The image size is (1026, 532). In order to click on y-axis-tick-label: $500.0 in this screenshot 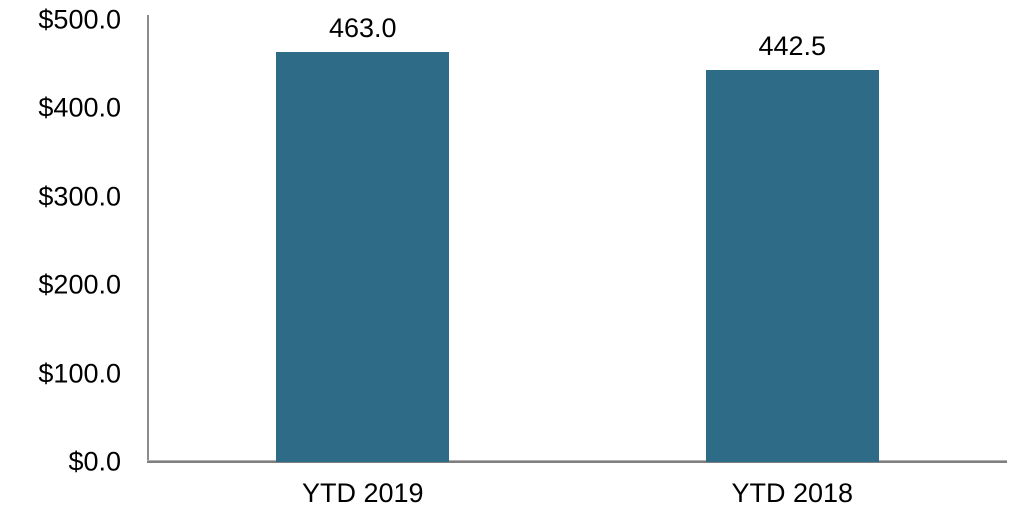, I will do `click(79, 19)`.